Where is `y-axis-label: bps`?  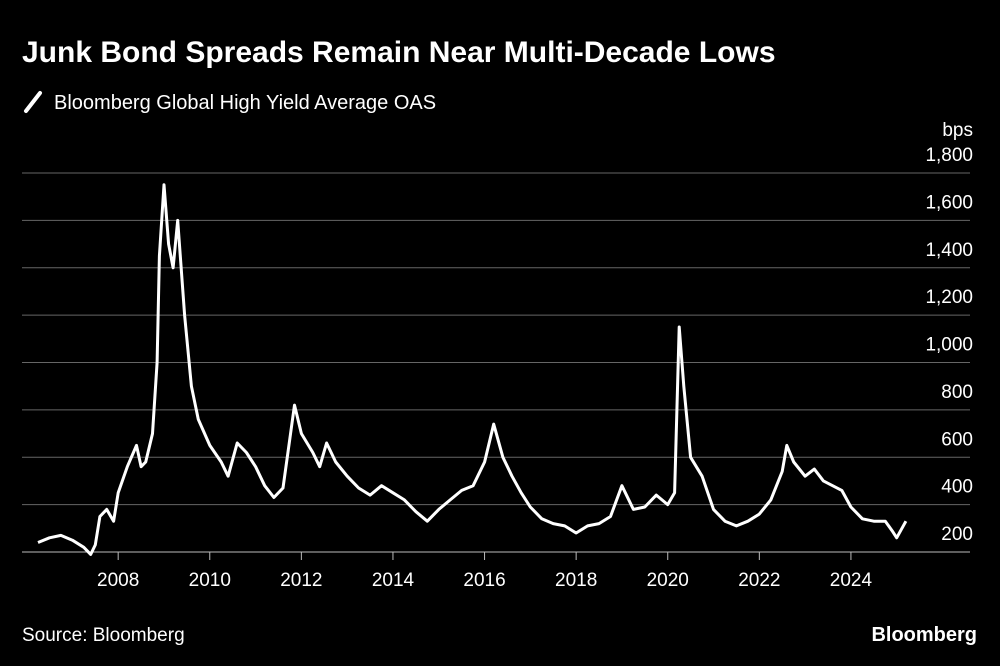 y-axis-label: bps is located at coordinates (957, 130).